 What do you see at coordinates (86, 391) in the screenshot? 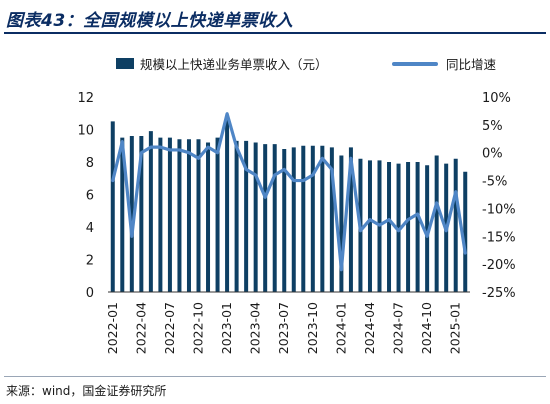
I see `source-note: 来源：wind，国金证券研究所` at bounding box center [86, 391].